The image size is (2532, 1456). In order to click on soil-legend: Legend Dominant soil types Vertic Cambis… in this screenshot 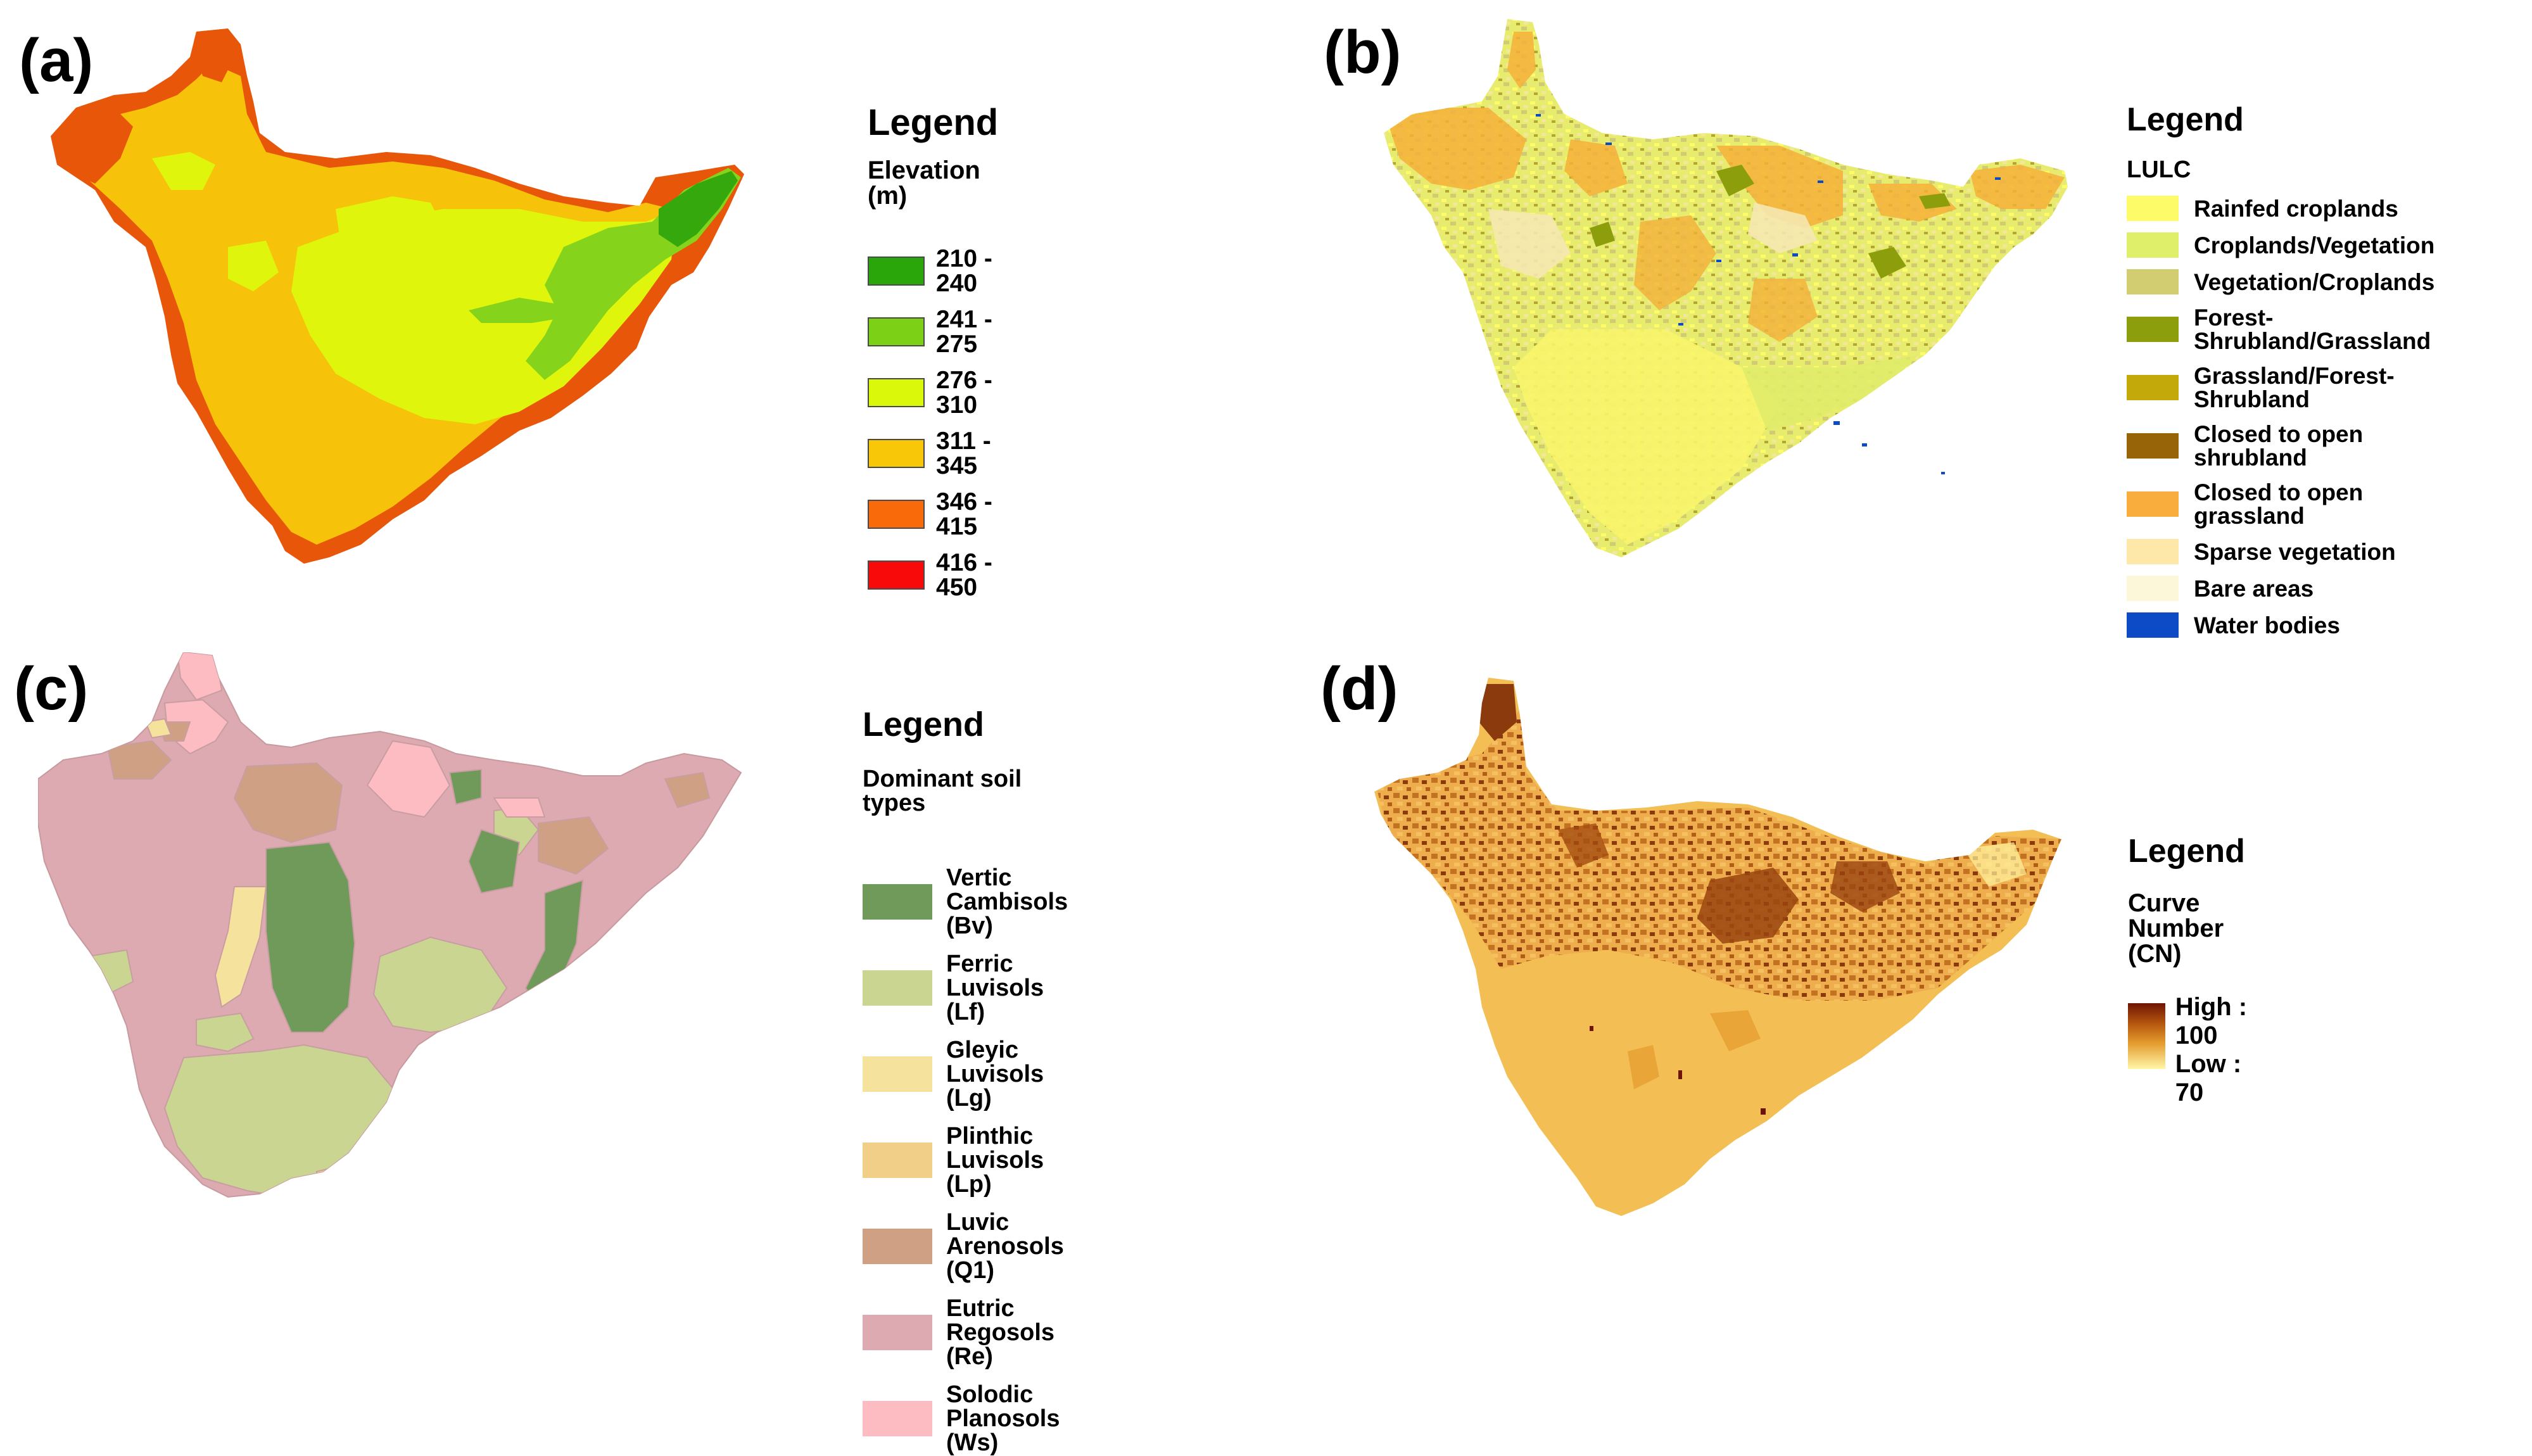, I will do `click(966, 1081)`.